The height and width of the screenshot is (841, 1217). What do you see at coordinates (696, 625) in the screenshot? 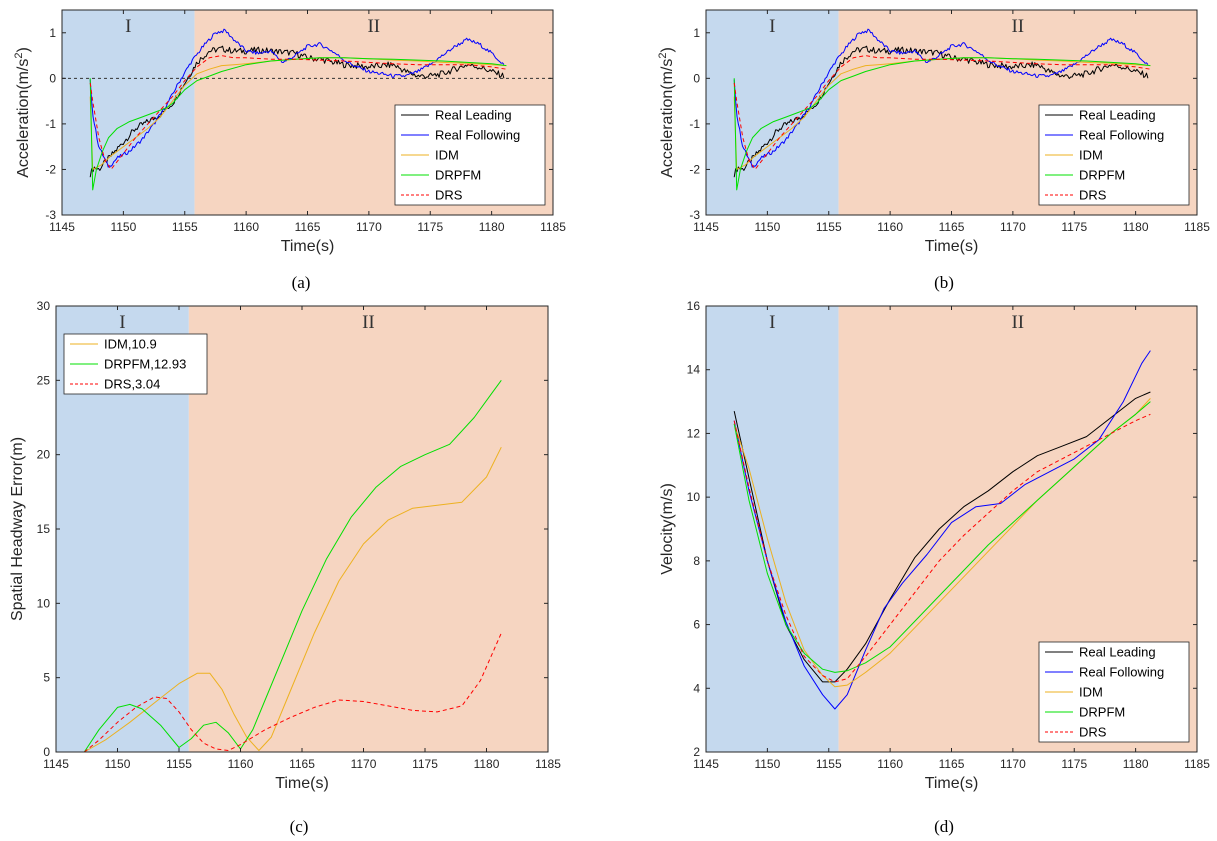
I see `y-tick-label: 6` at bounding box center [696, 625].